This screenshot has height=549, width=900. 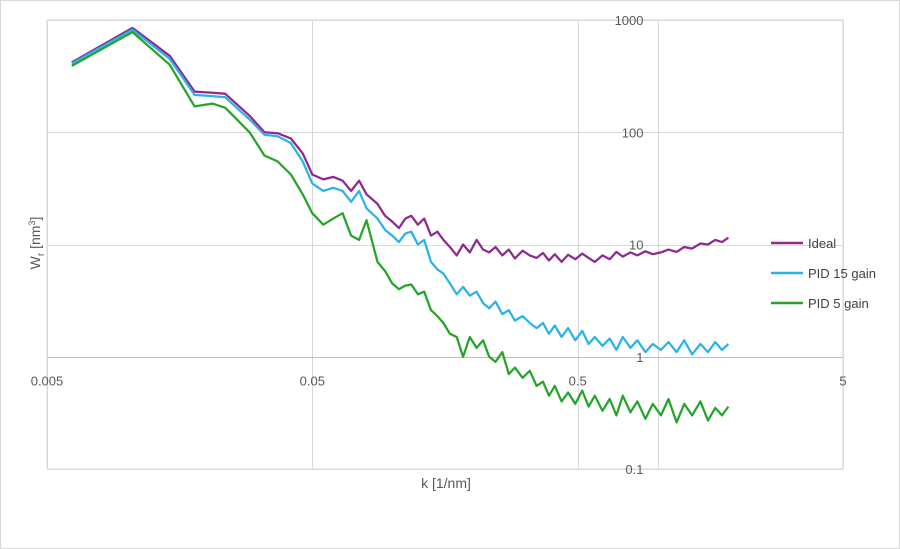 I want to click on y-axis-title-rest: [nm, so click(x=35, y=239).